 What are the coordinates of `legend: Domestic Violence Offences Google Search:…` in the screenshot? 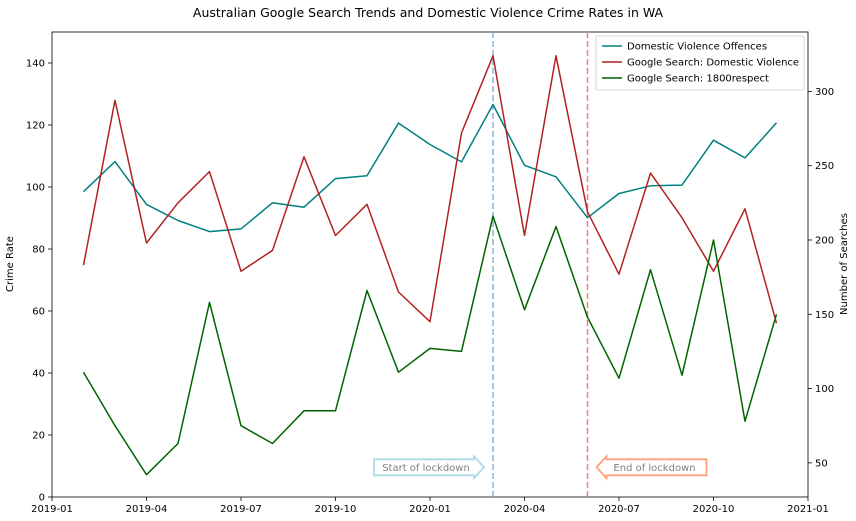 It's located at (700, 63).